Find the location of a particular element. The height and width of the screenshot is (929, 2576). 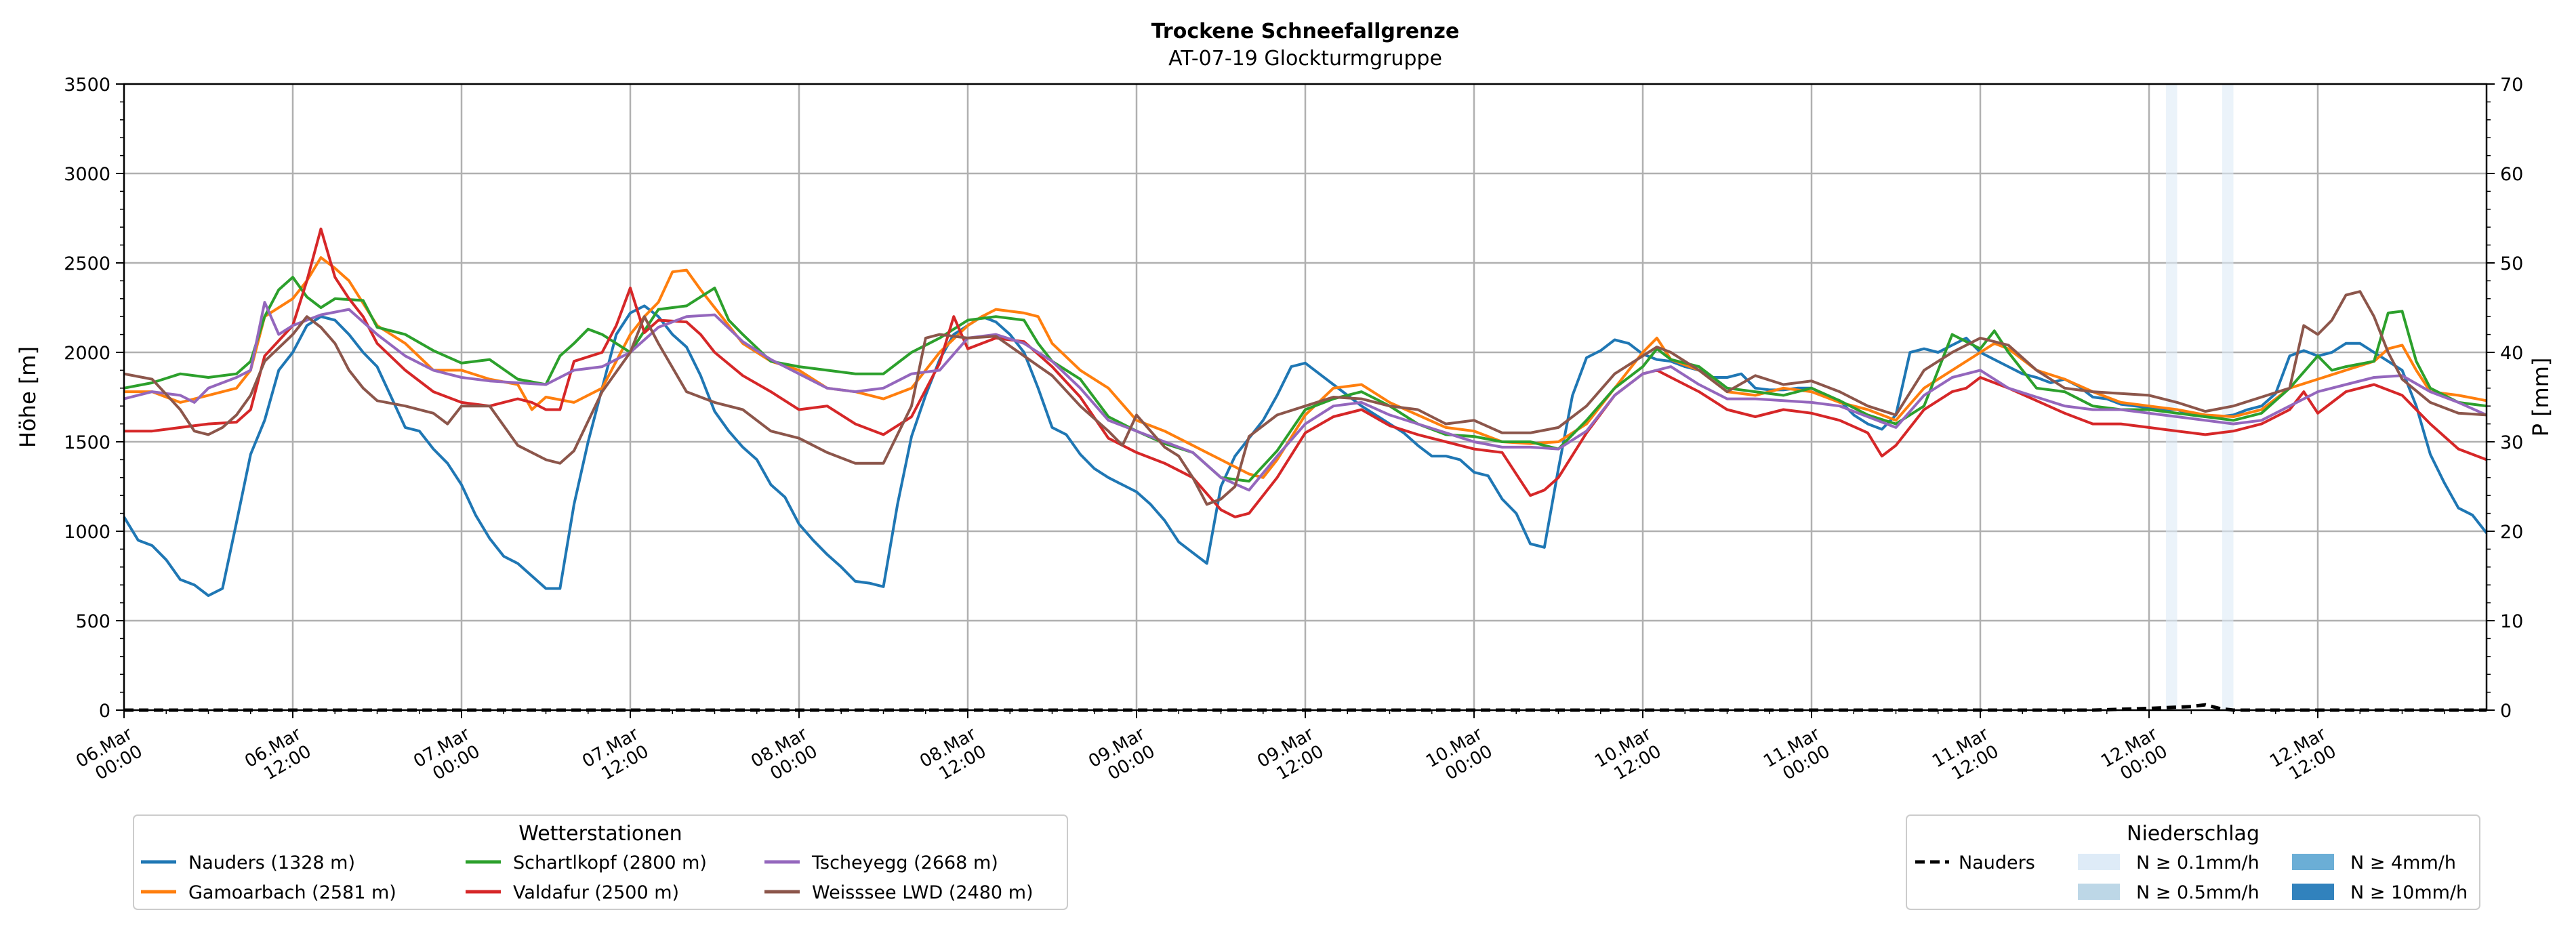

y-tick-label: 500 is located at coordinates (93, 621).